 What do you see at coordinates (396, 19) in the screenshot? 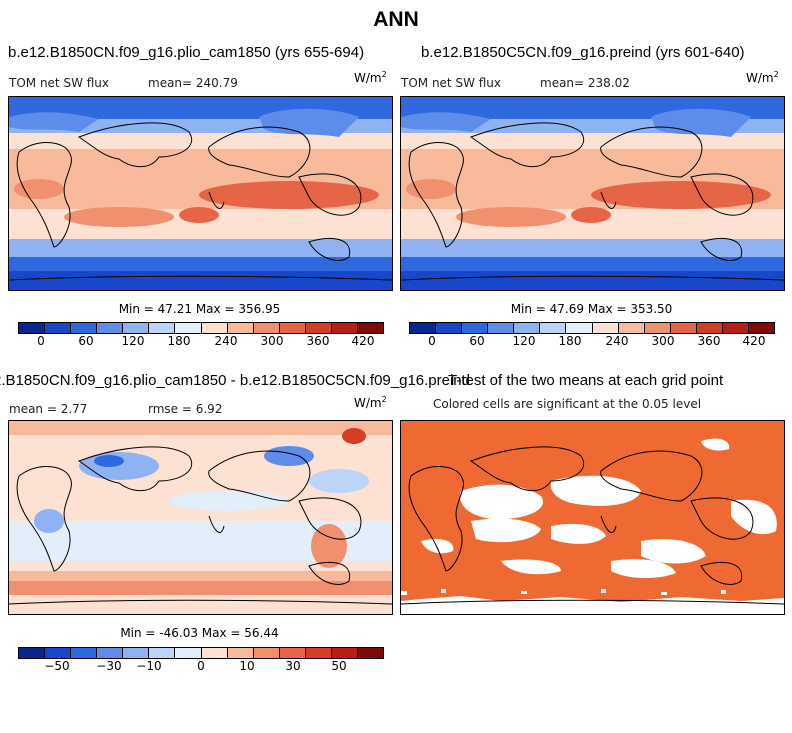
I see `figure-title: ANN` at bounding box center [396, 19].